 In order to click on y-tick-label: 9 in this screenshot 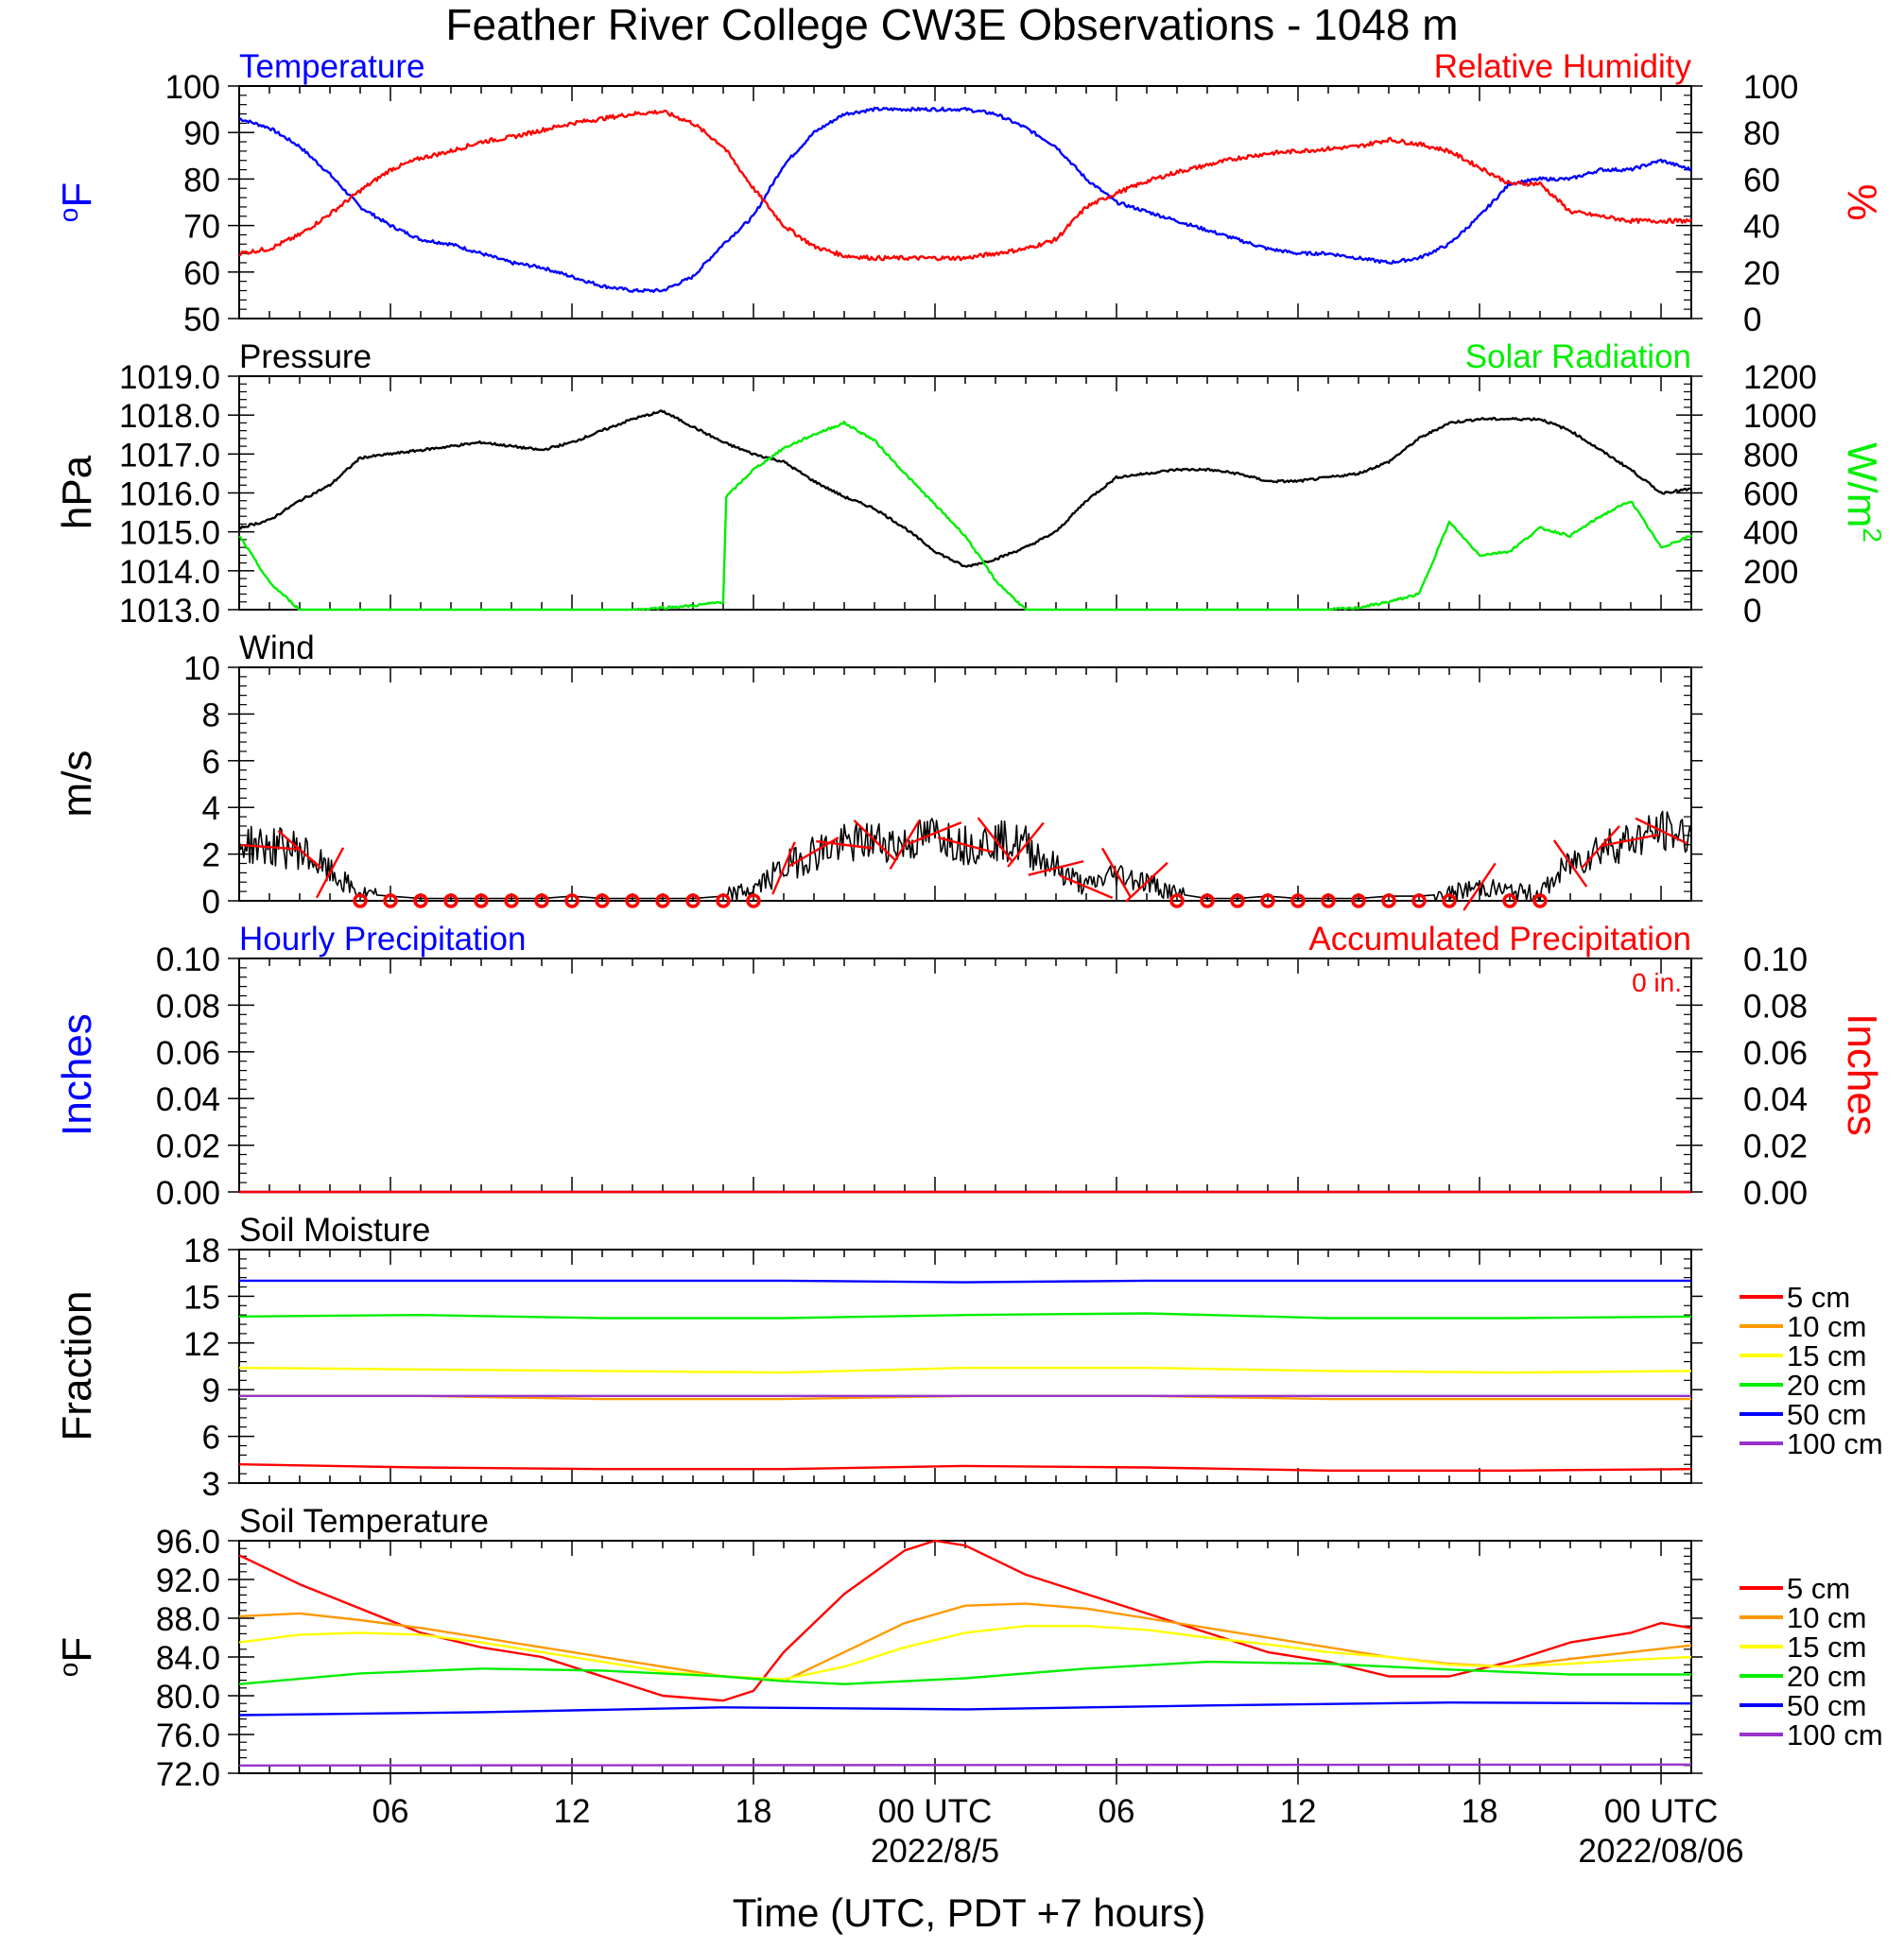, I will do `click(211, 1390)`.